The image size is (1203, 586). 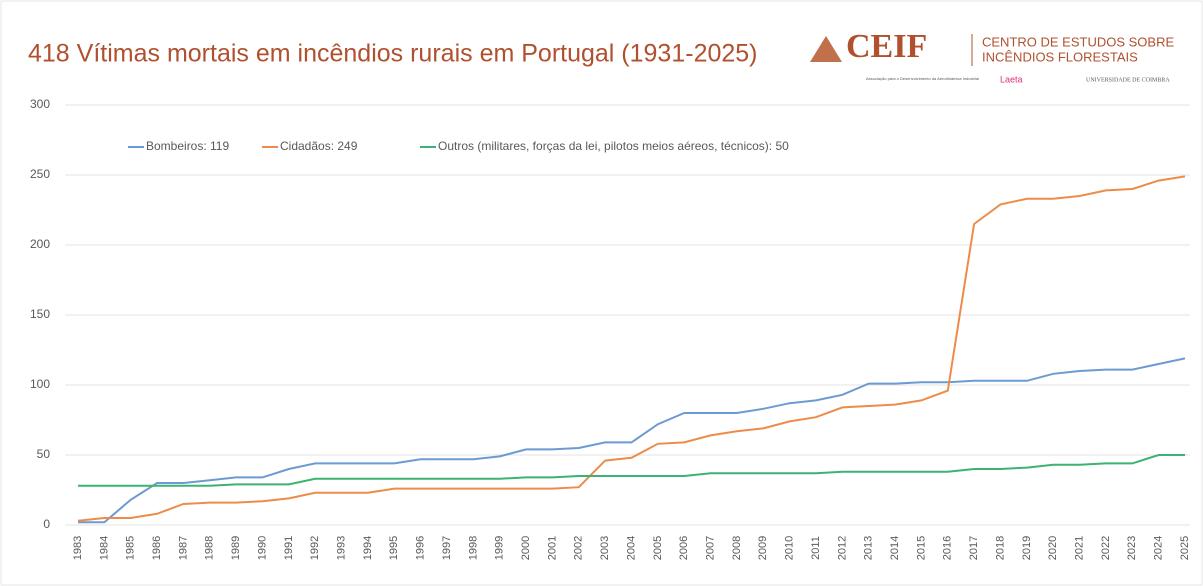 I want to click on x-tick-label: 2006, so click(x=684, y=548).